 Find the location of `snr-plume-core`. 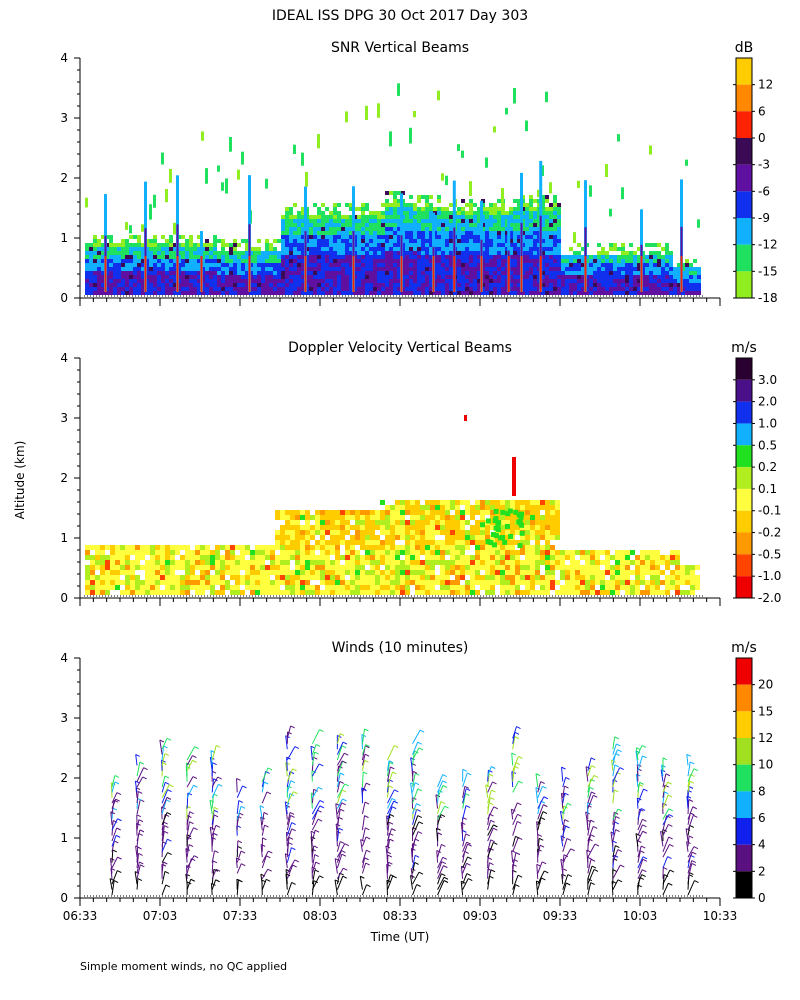

snr-plume-core is located at coordinates (521, 255).